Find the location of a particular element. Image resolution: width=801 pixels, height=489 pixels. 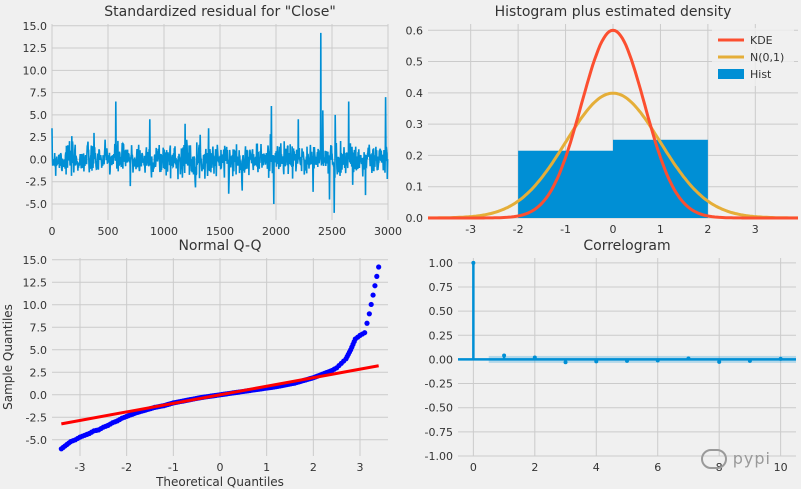

legend-label: KDE is located at coordinates (761, 40).